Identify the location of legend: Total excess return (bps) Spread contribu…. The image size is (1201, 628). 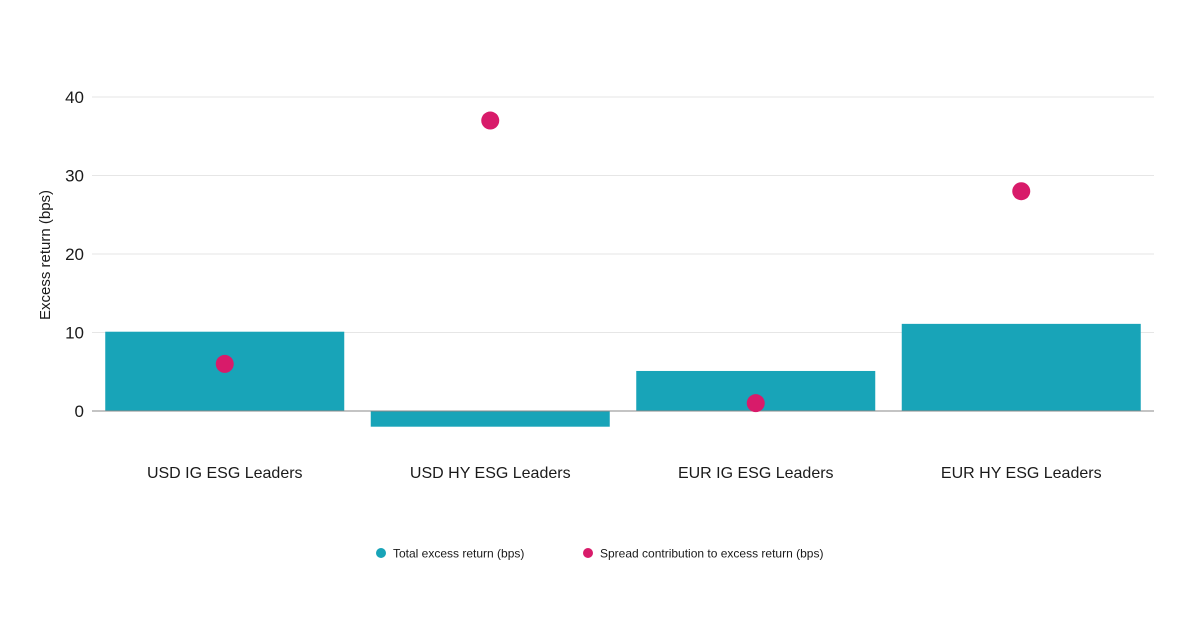
(599, 554).